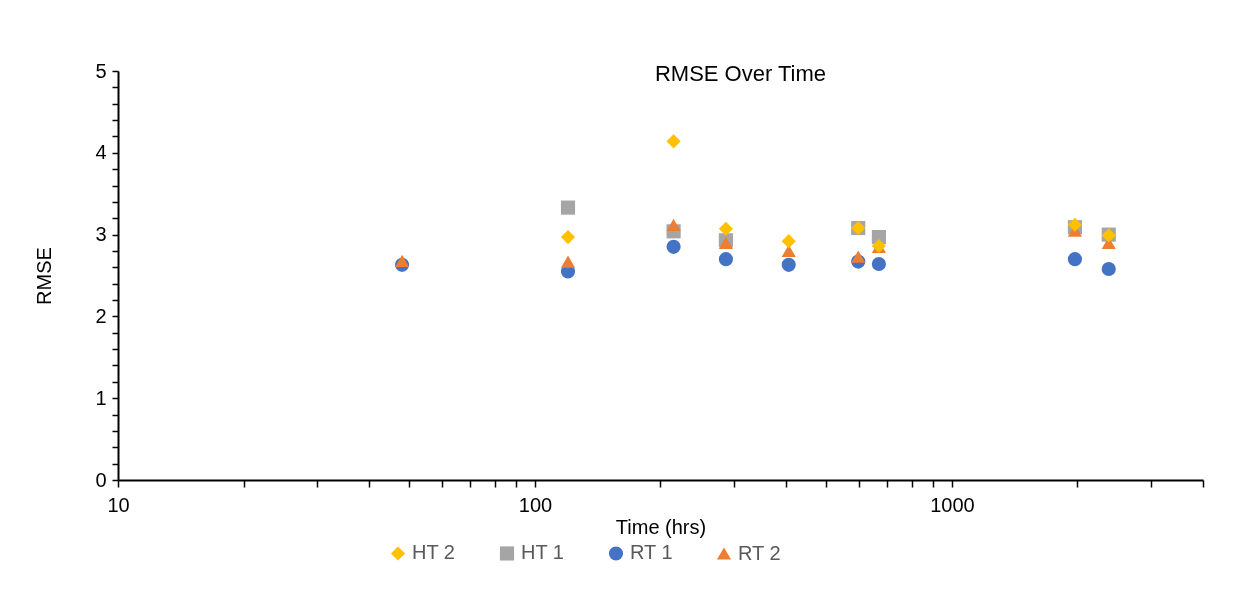  Describe the element at coordinates (101, 152) in the screenshot. I see `y-tick-label: 4` at that location.